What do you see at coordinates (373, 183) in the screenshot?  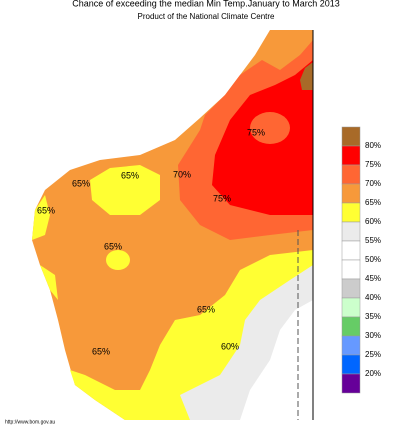 I see `legend-label: 70%` at bounding box center [373, 183].